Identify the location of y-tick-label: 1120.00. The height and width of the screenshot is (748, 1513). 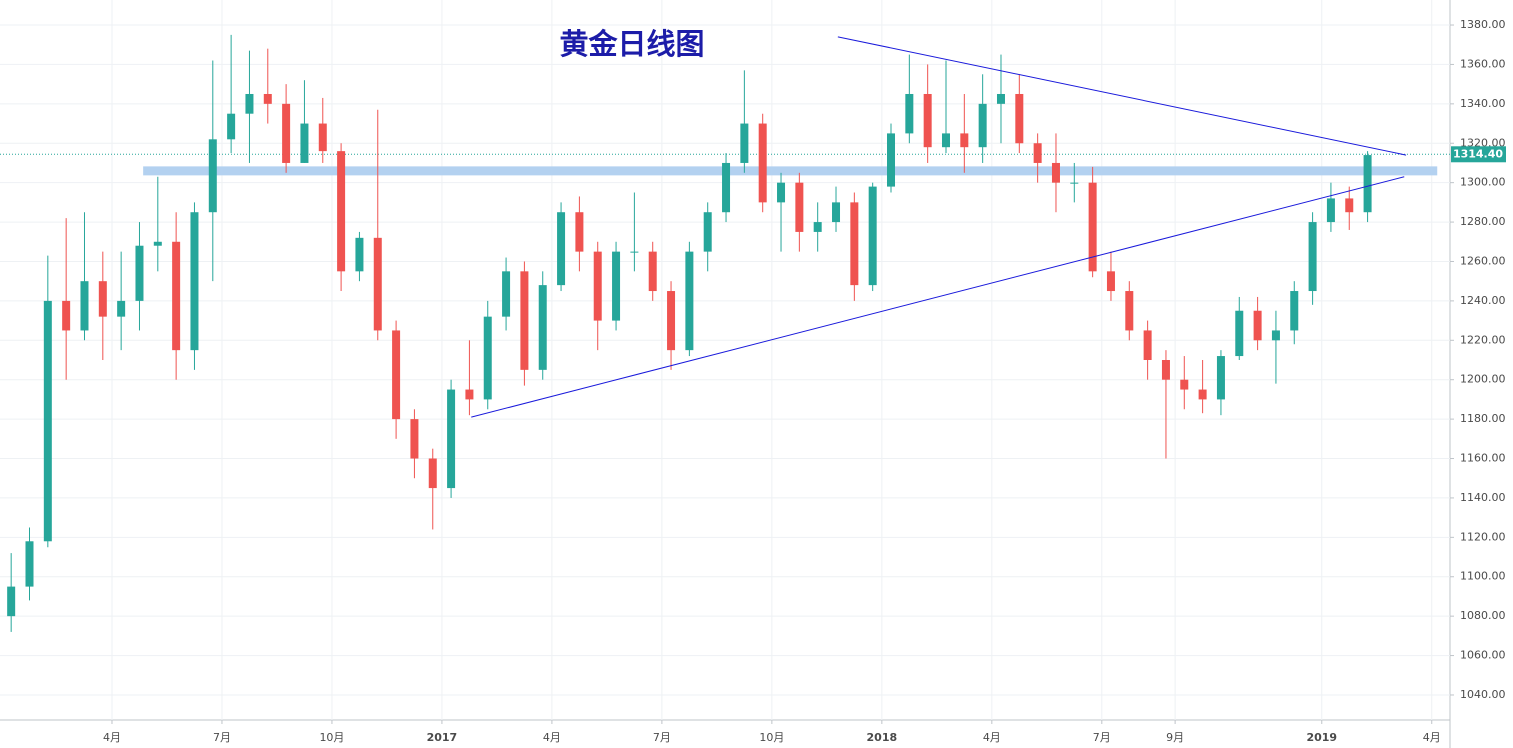
(1483, 536).